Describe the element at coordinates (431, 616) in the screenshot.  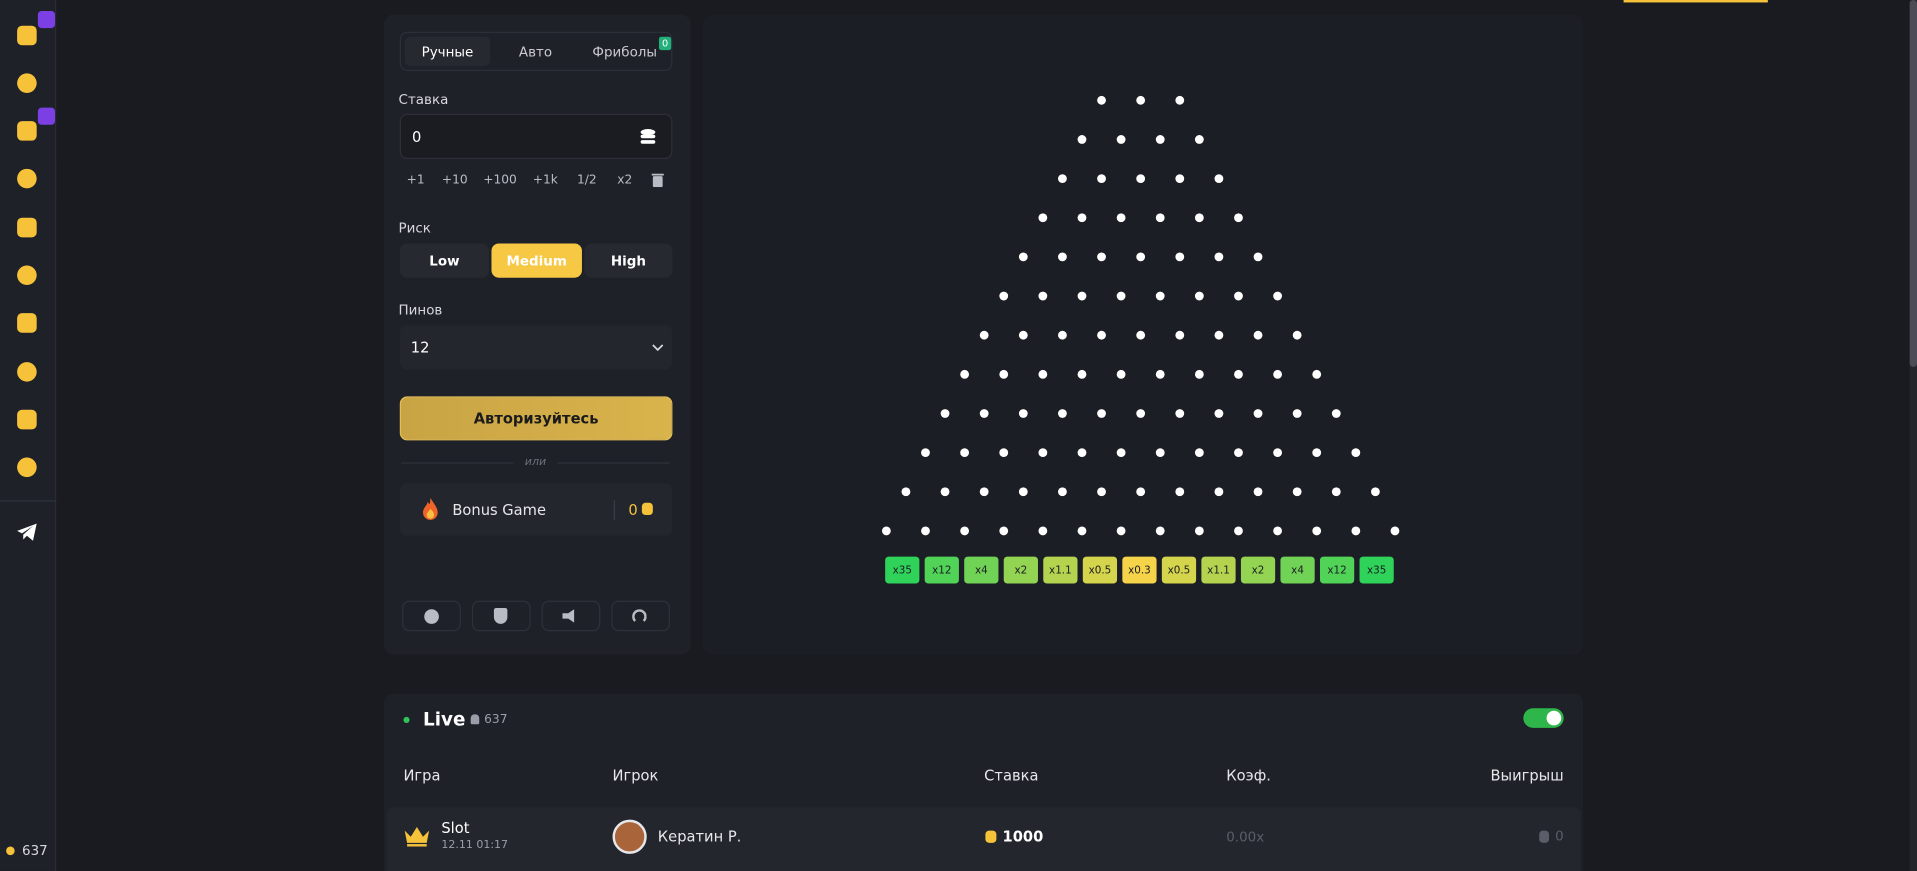
I see `info-button` at that location.